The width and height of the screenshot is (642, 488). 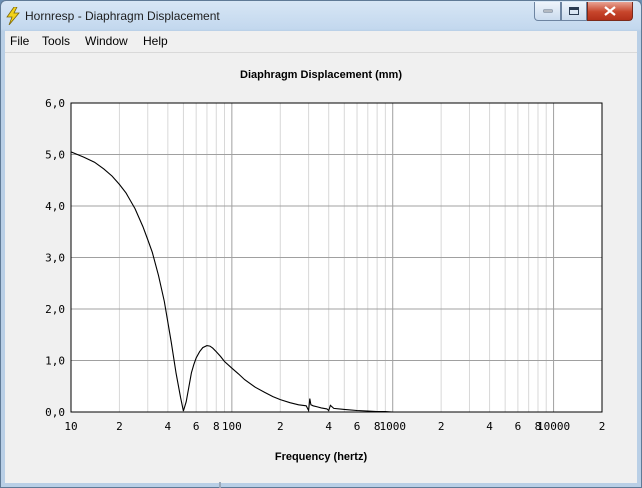 What do you see at coordinates (553, 426) in the screenshot?
I see `x-tick-label: 10000` at bounding box center [553, 426].